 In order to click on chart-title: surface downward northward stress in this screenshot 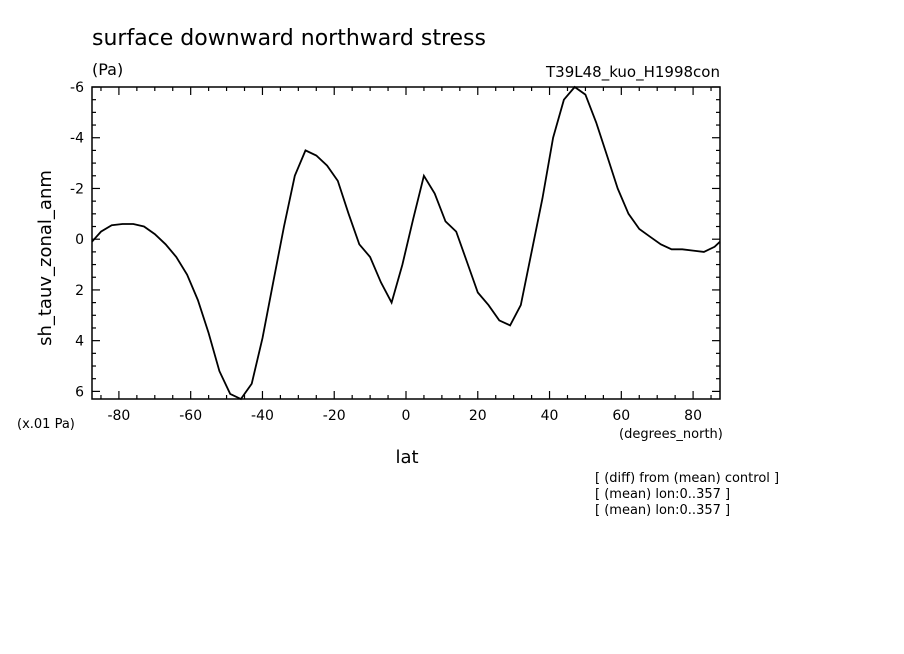, I will do `click(289, 38)`.